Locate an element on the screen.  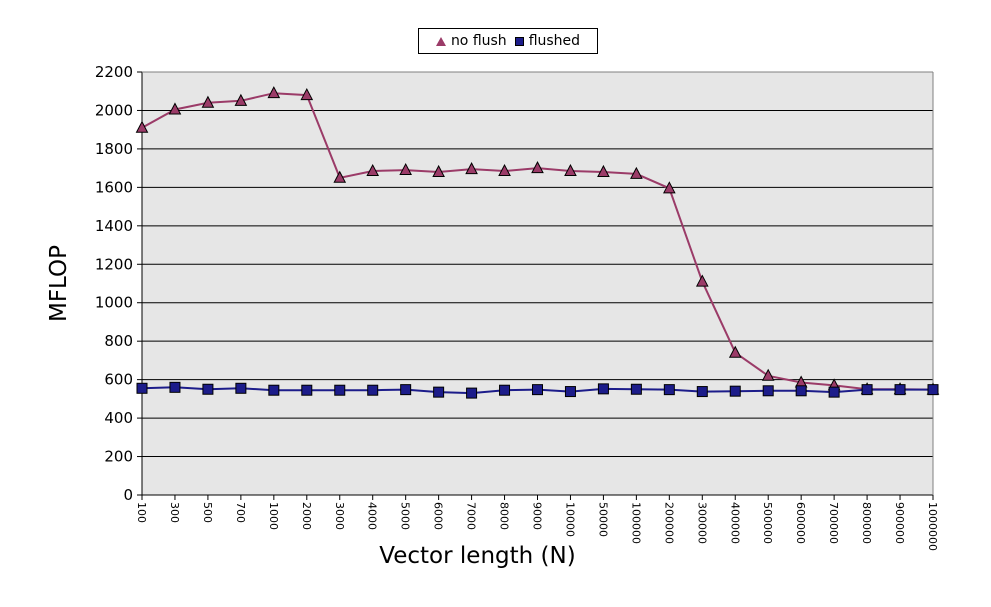
y-tick-label: 600 is located at coordinates (118, 380).